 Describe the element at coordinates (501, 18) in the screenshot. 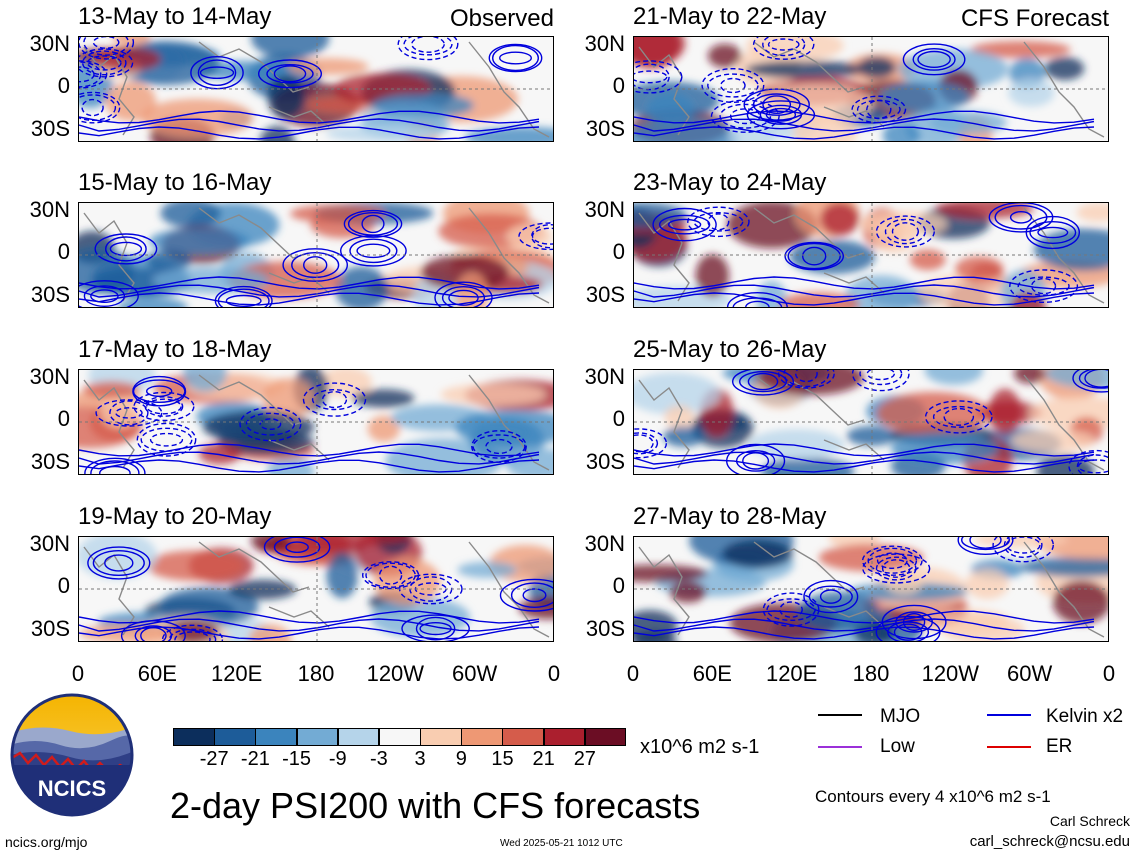

I see `panel-tag: Observed` at that location.